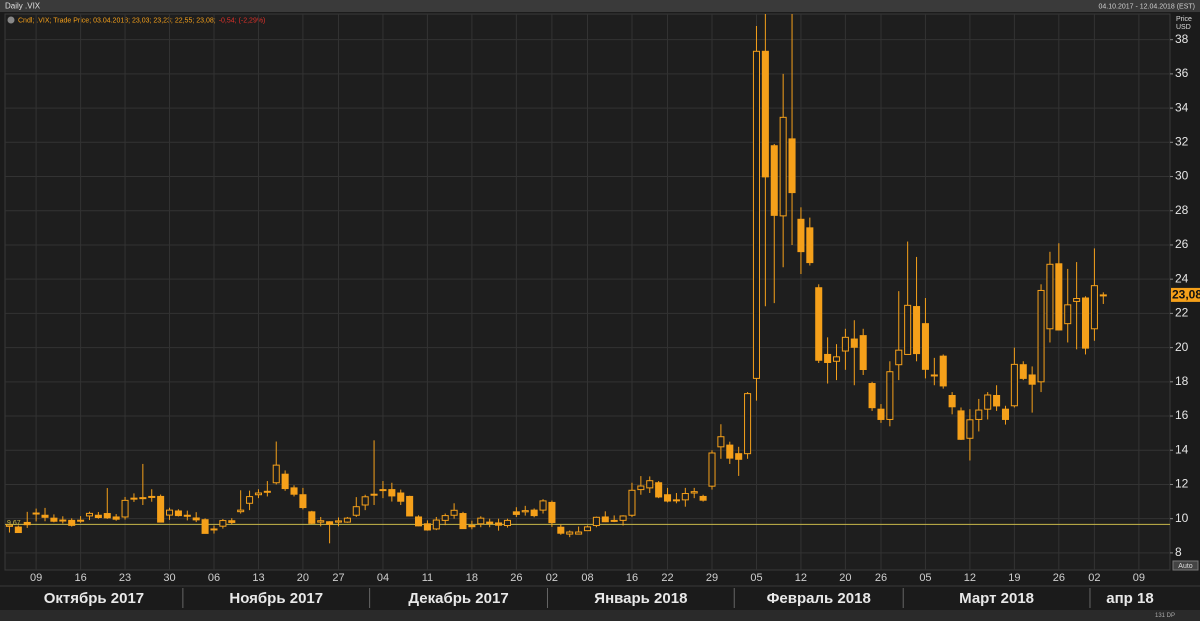 The image size is (1200, 621). I want to click on x-tick-label: 30, so click(169, 578).